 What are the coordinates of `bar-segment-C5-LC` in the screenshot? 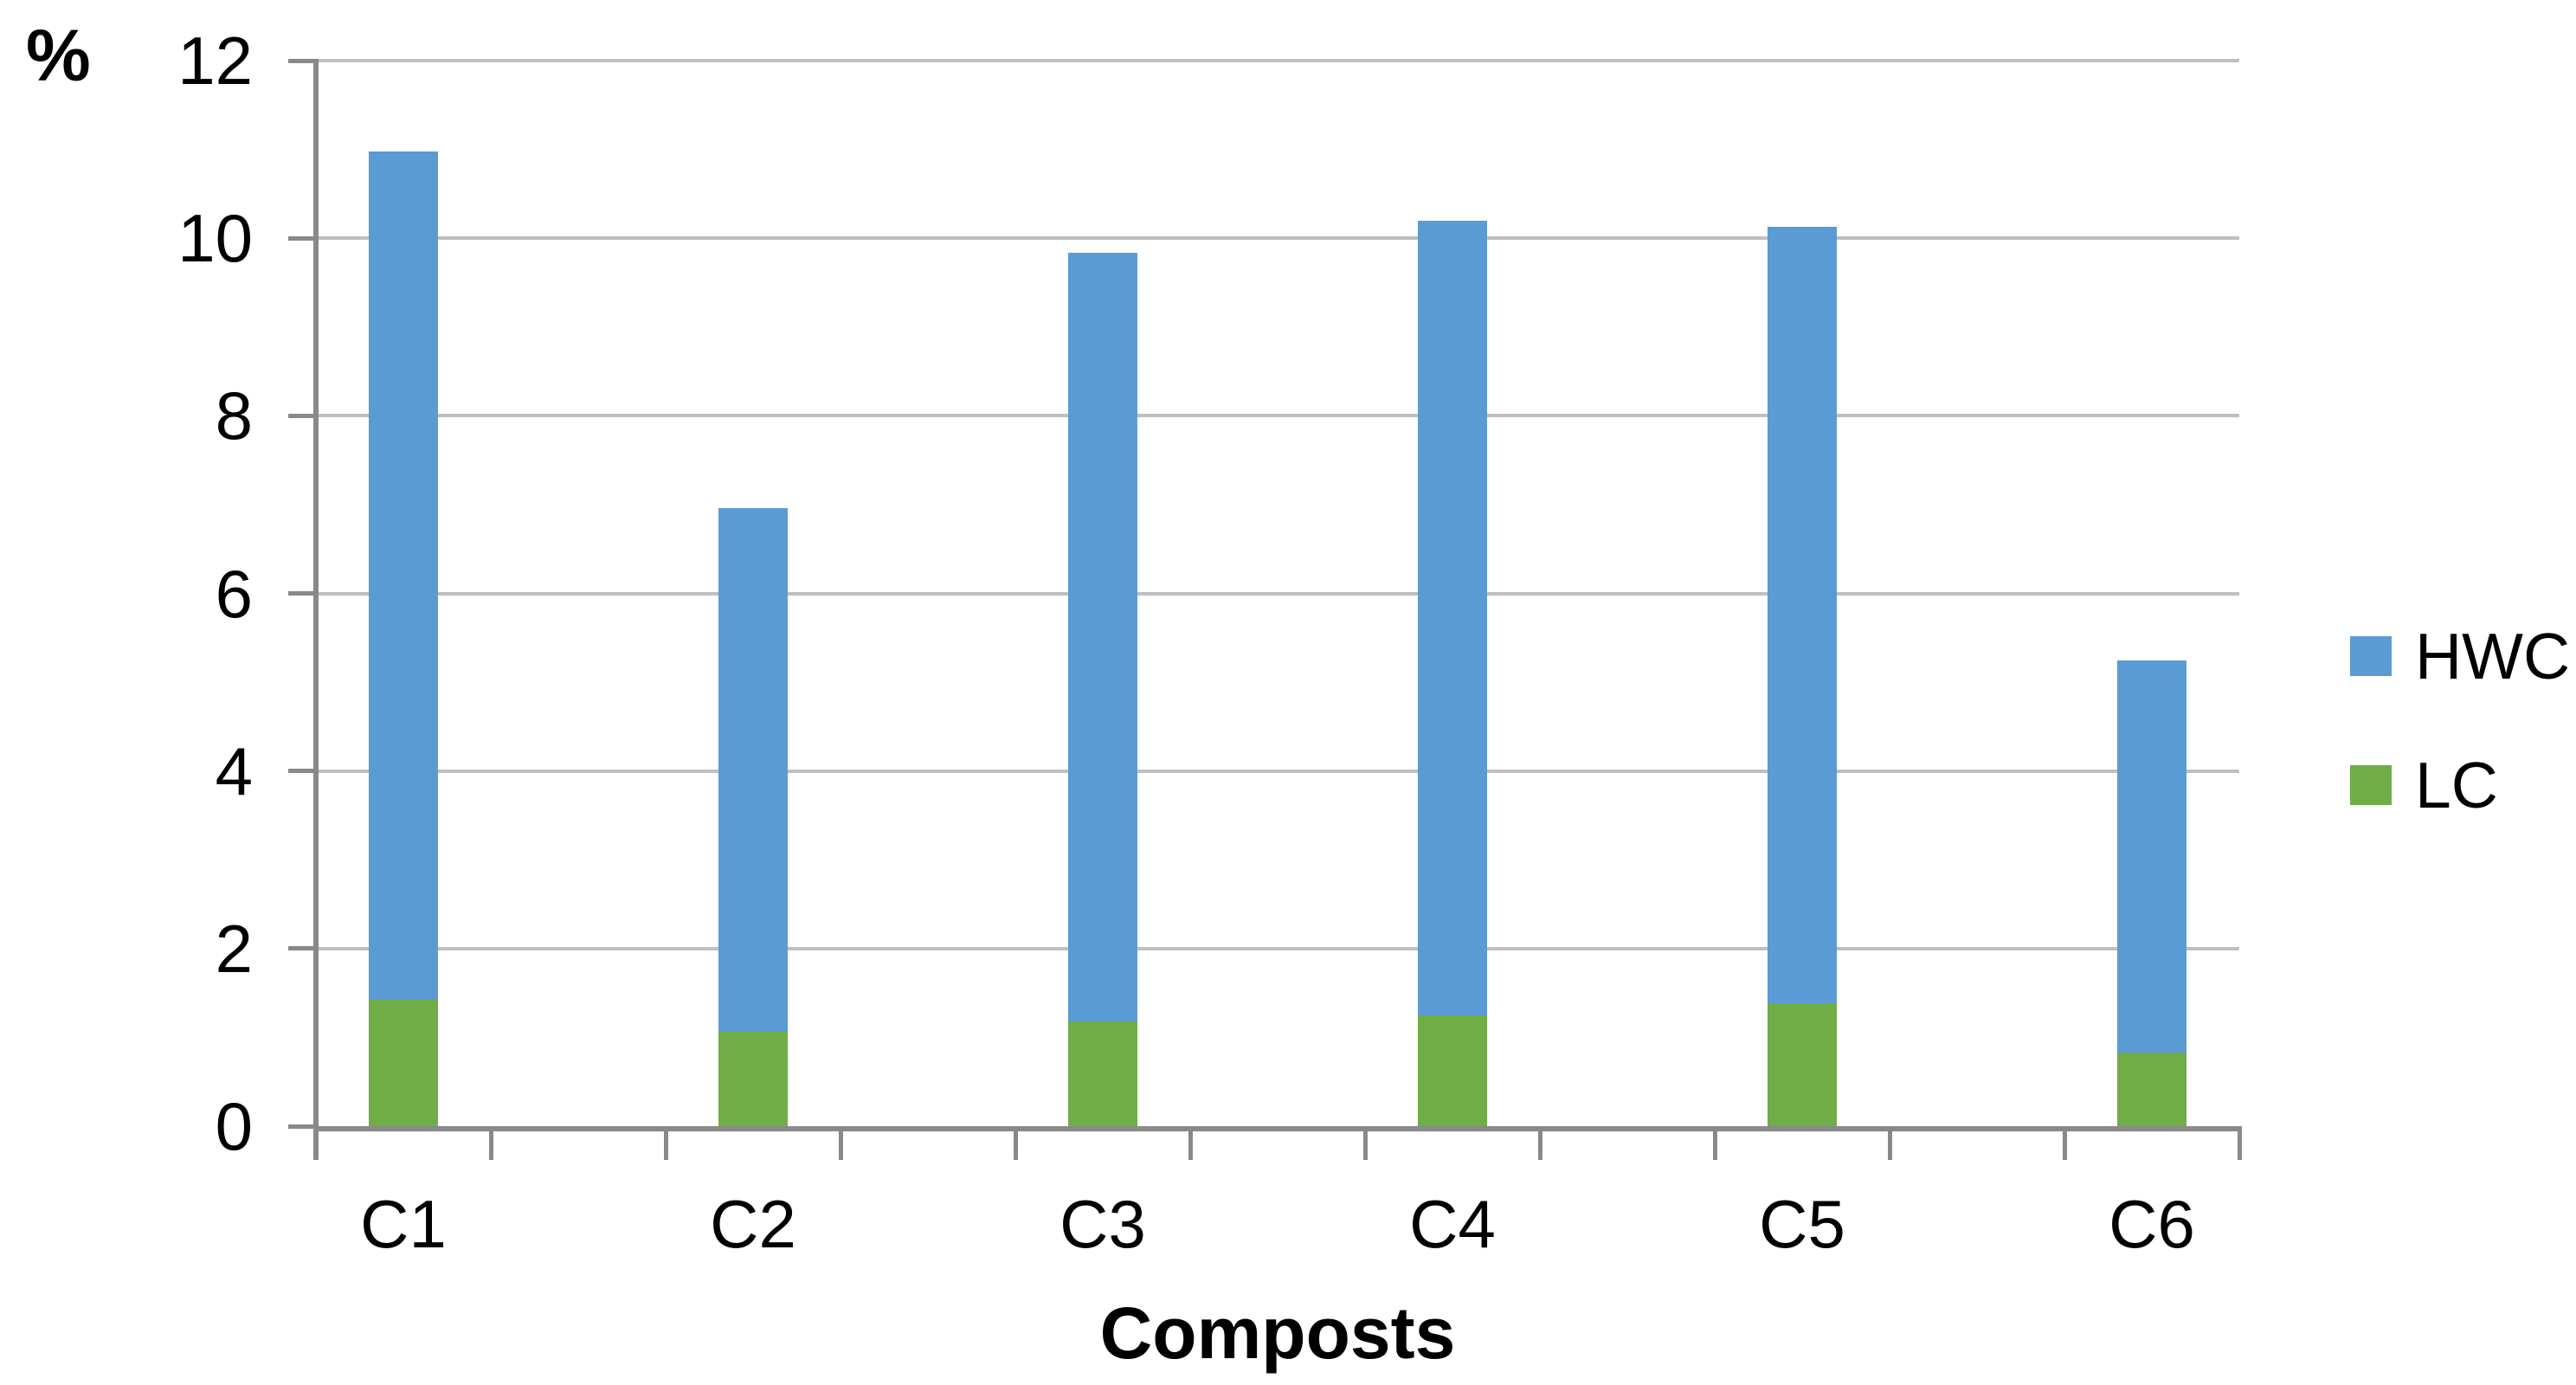 It's located at (1802, 1064).